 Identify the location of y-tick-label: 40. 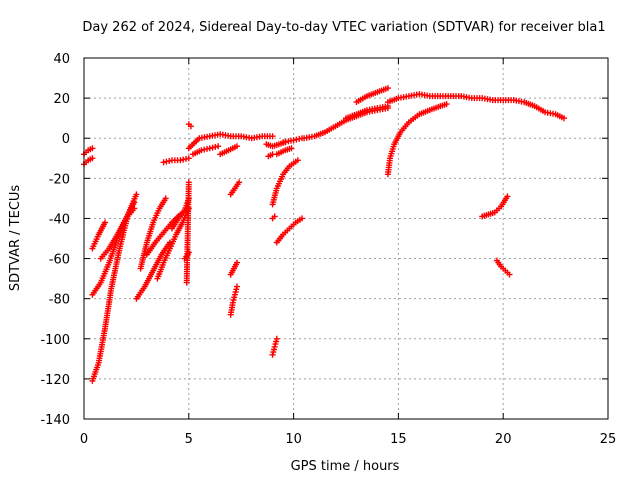
(61, 59).